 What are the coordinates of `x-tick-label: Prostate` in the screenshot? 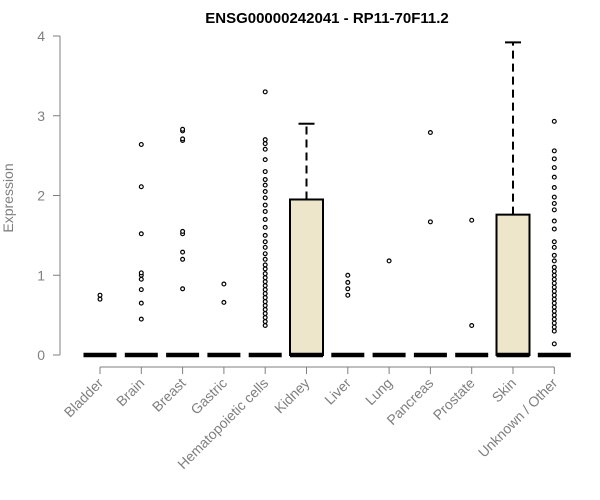 It's located at (454, 399).